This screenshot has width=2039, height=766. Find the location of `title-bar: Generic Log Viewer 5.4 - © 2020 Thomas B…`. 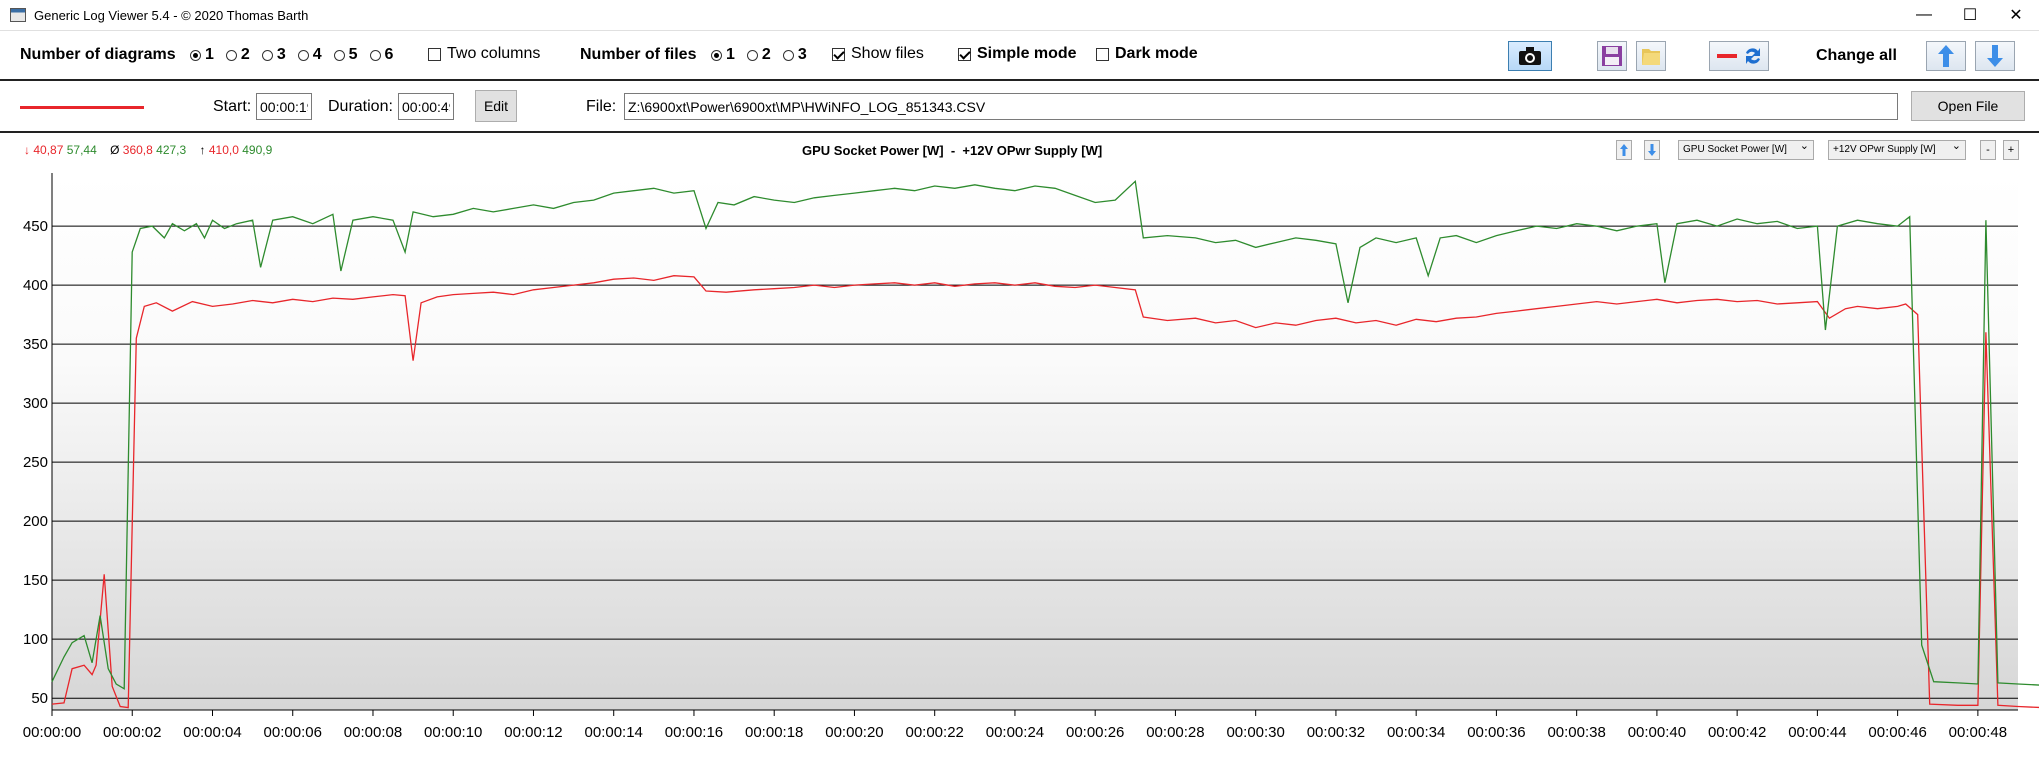

title-bar: Generic Log Viewer 5.4 - © 2020 Thomas B… is located at coordinates (1019, 15).